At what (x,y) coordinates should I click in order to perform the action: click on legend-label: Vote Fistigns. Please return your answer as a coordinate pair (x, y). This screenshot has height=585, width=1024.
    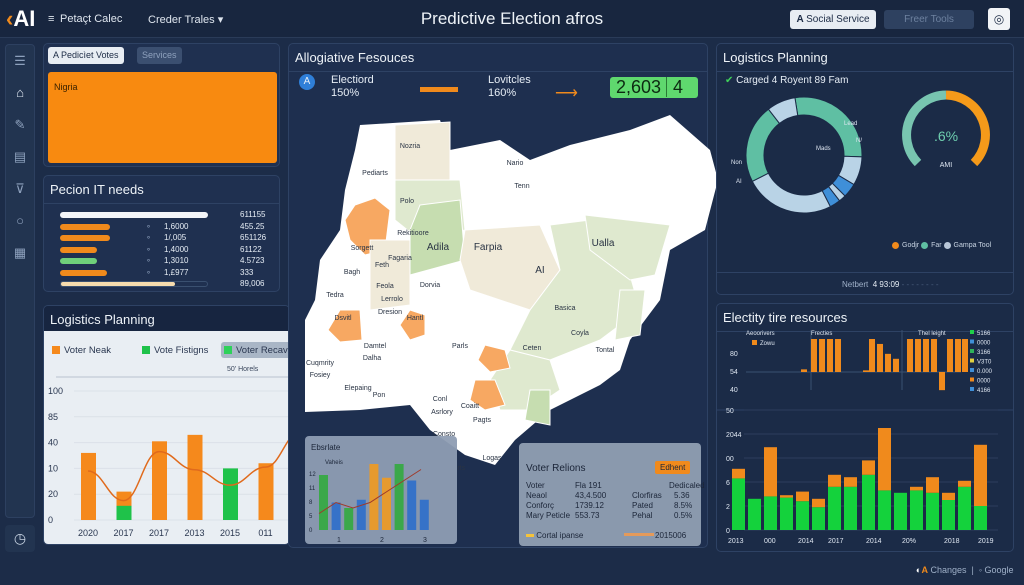
    Looking at the image, I should click on (181, 350).